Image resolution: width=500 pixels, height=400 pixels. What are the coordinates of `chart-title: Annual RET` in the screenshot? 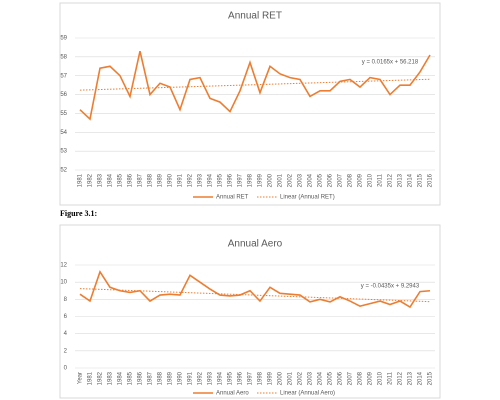 It's located at (255, 16).